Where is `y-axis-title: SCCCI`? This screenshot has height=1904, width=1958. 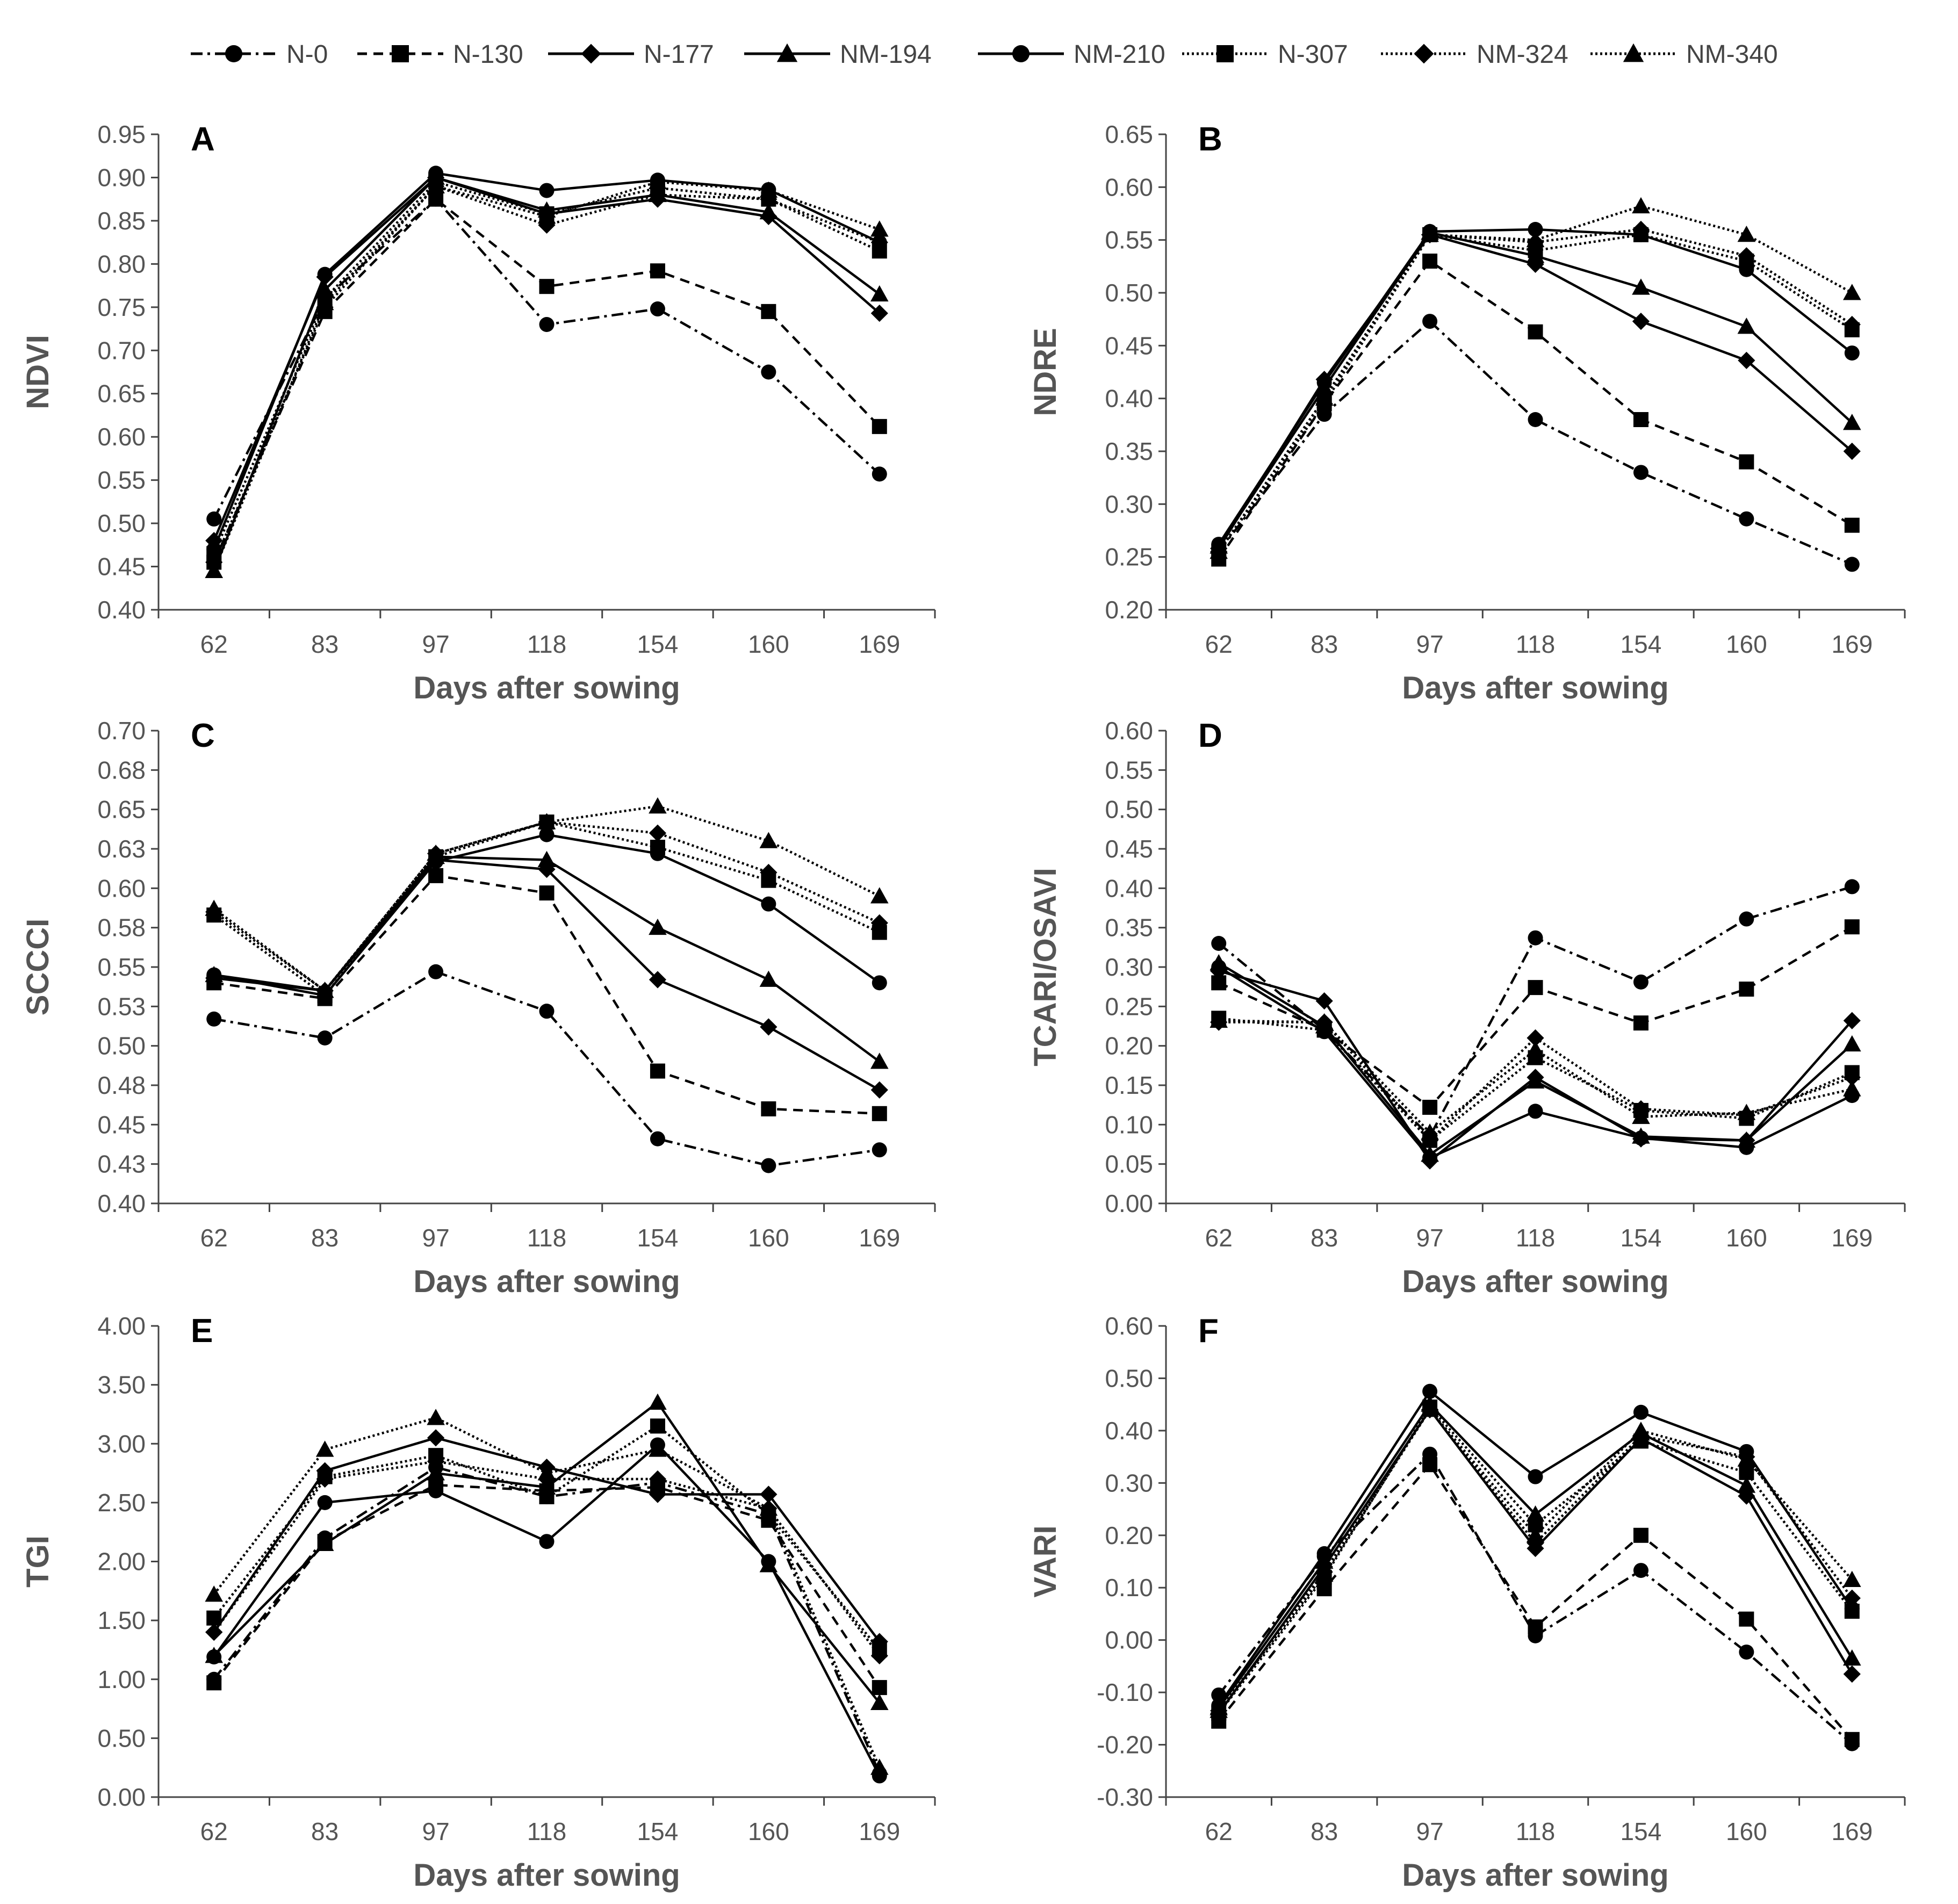 y-axis-title: SCCCI is located at coordinates (37, 967).